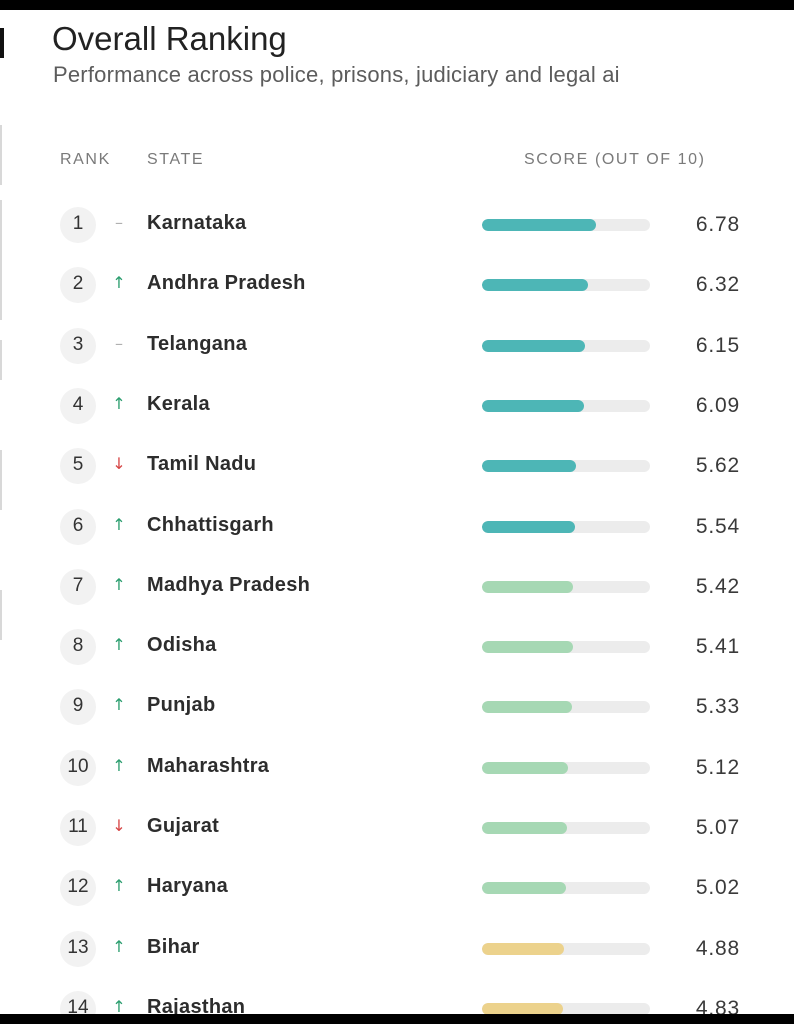  I want to click on state-name: Chhattisgarh, so click(210, 525).